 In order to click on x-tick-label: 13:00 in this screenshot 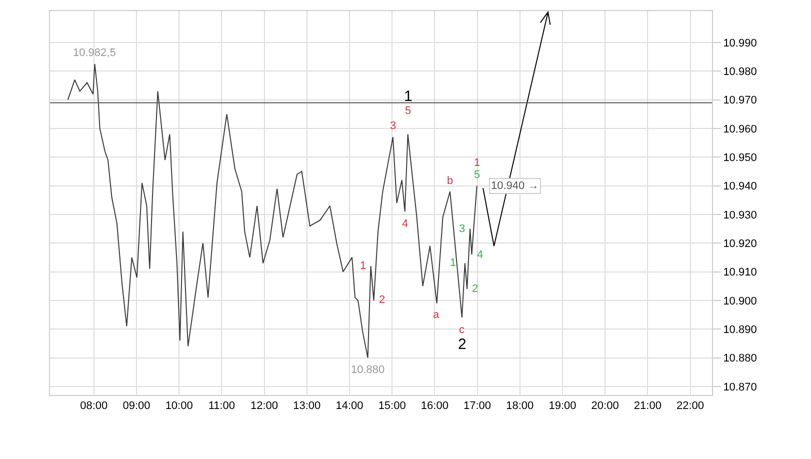, I will do `click(307, 406)`.